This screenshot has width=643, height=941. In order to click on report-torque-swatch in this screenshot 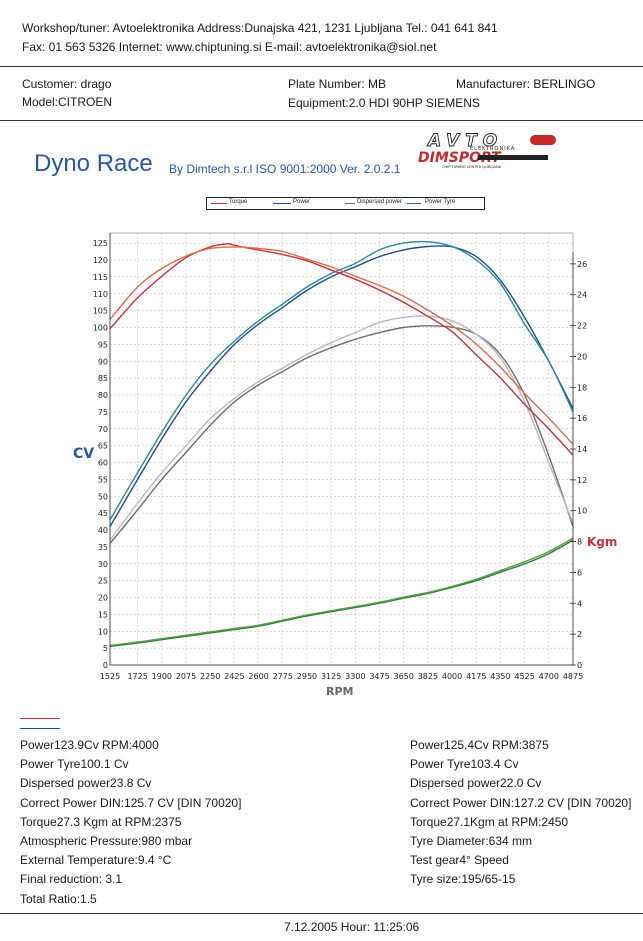, I will do `click(40, 718)`.